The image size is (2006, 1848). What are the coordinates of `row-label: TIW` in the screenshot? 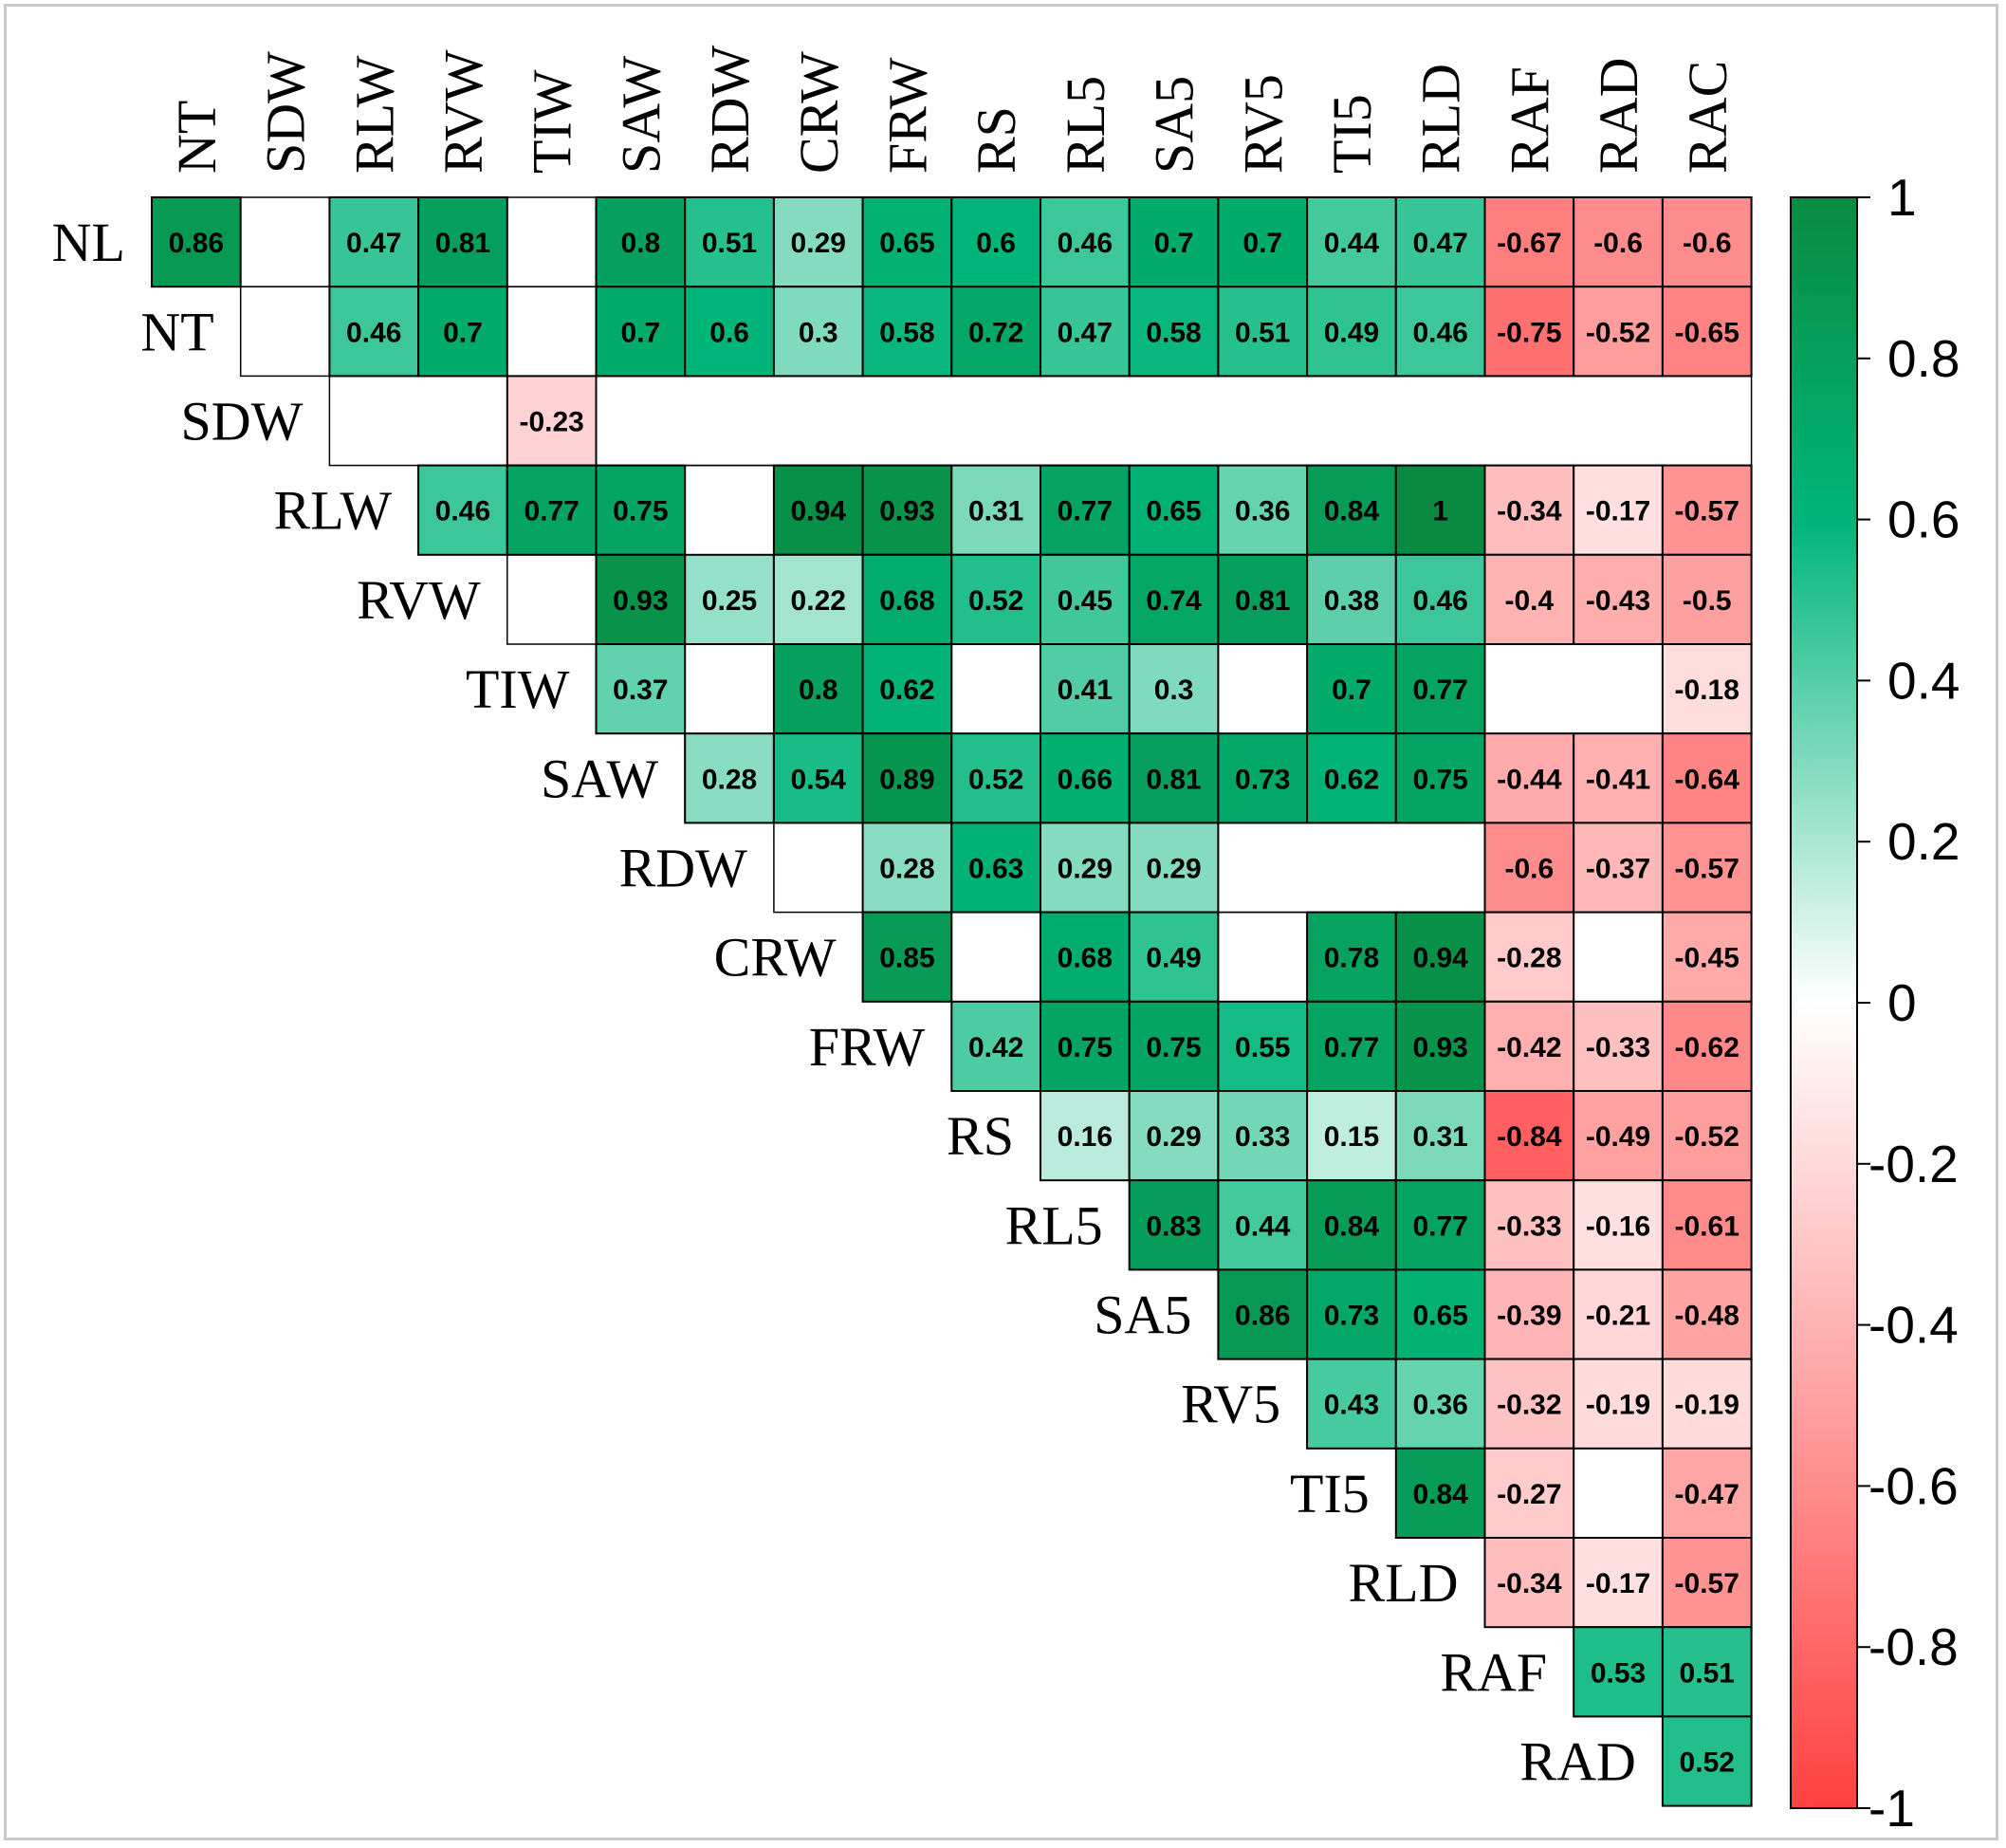 It's located at (518, 689).